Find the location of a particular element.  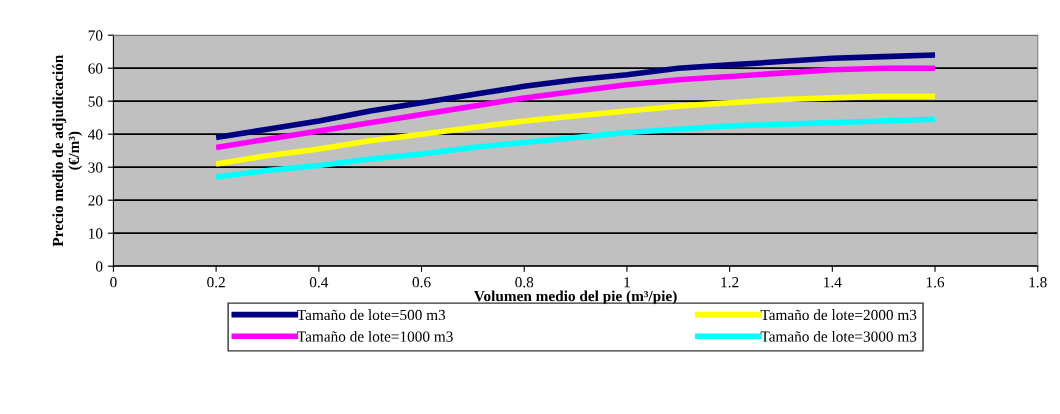

x-tick-label: 0 is located at coordinates (113, 282).